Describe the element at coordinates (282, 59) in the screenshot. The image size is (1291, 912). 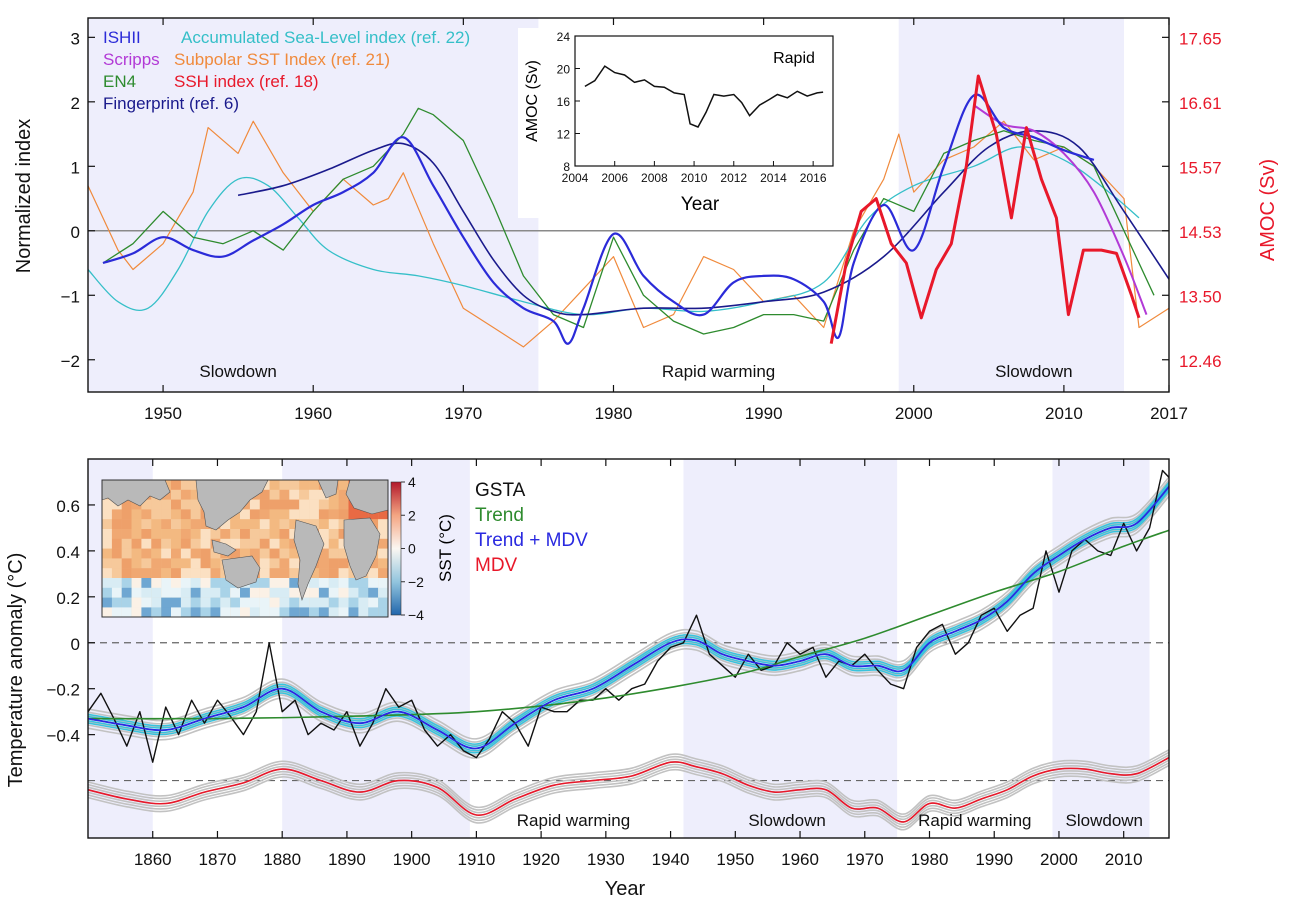
I see `legend-subpolar-sst: Subpolar SST Index (ref. 21)` at that location.